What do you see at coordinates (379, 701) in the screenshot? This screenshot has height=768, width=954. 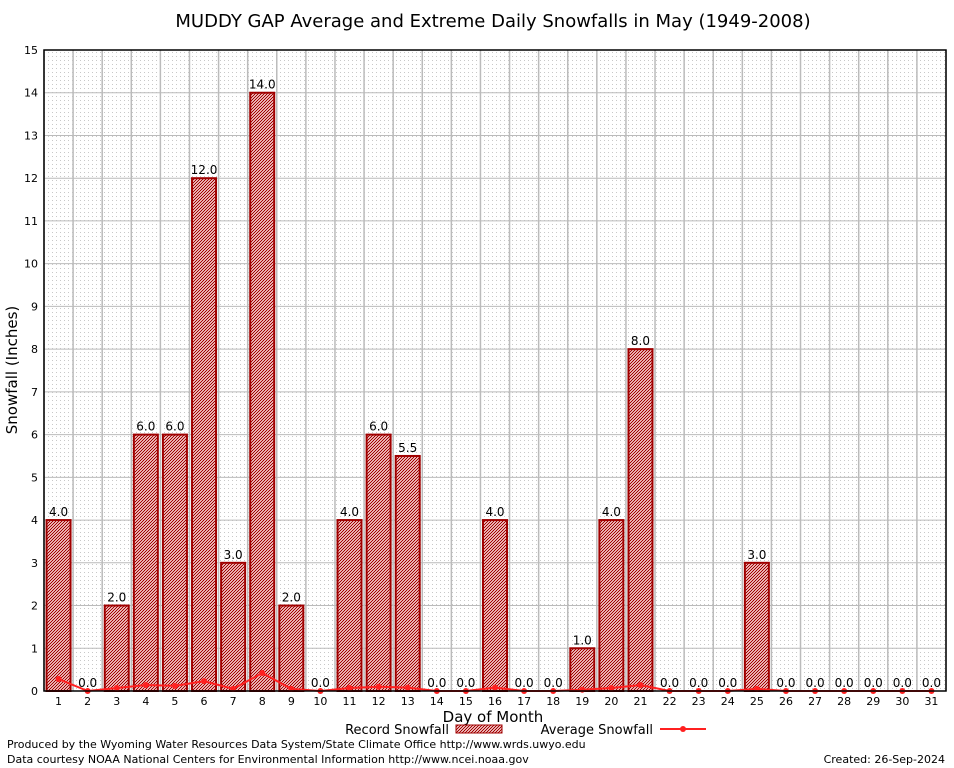 I see `x-tick-label: 12` at bounding box center [379, 701].